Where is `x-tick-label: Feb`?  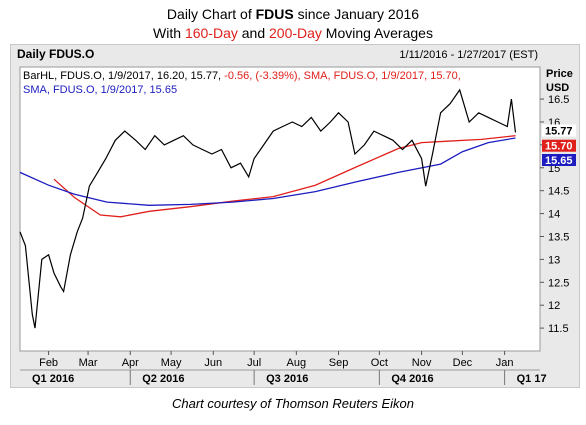 x-tick-label: Feb is located at coordinates (48, 363).